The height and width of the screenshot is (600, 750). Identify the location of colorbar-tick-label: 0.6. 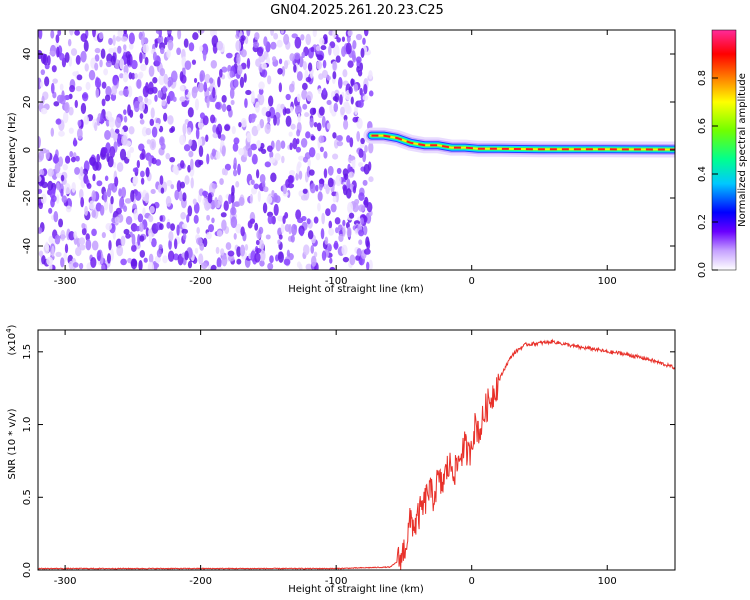
(702, 126).